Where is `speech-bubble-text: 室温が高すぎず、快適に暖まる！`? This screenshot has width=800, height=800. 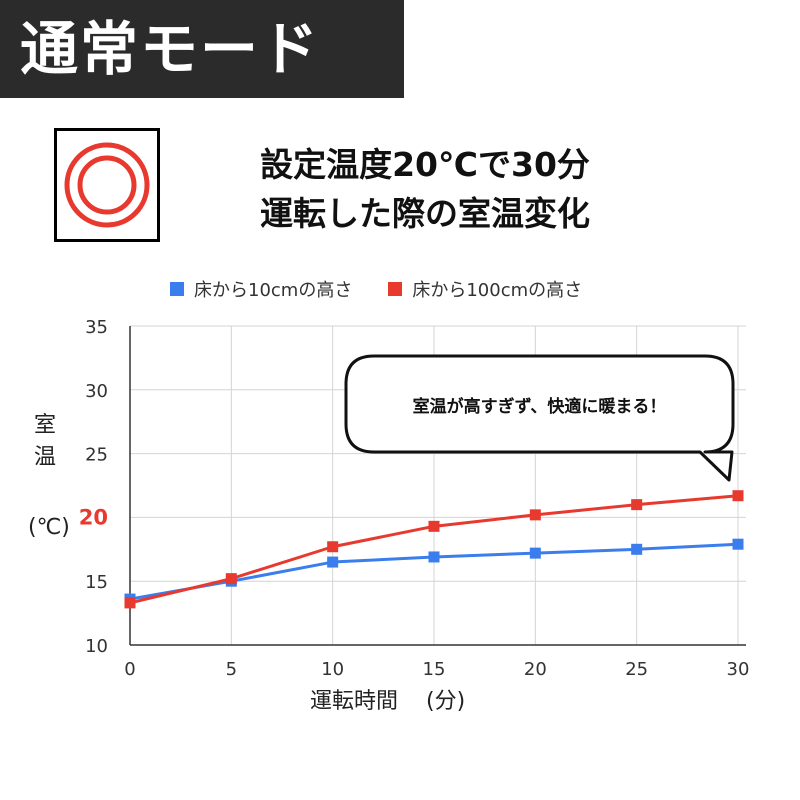
speech-bubble-text: 室温が高すぎず、快適に暖まる！ is located at coordinates (539, 406).